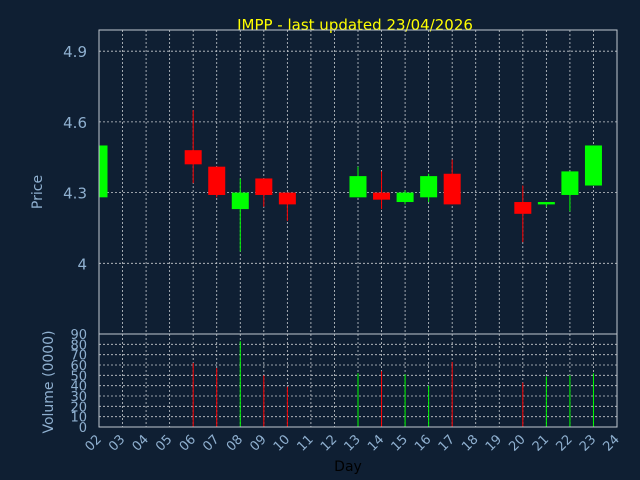 Image resolution: width=640 pixels, height=480 pixels. What do you see at coordinates (78, 356) in the screenshot?
I see `volume-tick-label: 70` at bounding box center [78, 356].